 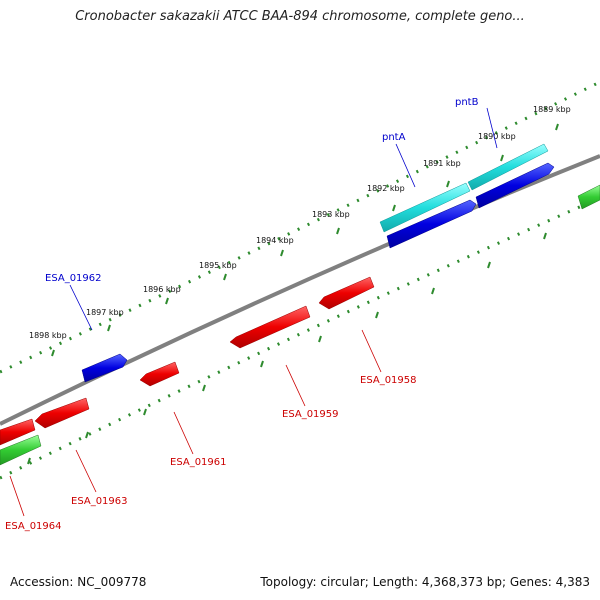 What do you see at coordinates (73, 278) in the screenshot?
I see `gene-label-ESA-01962: ESA_01962` at bounding box center [73, 278].